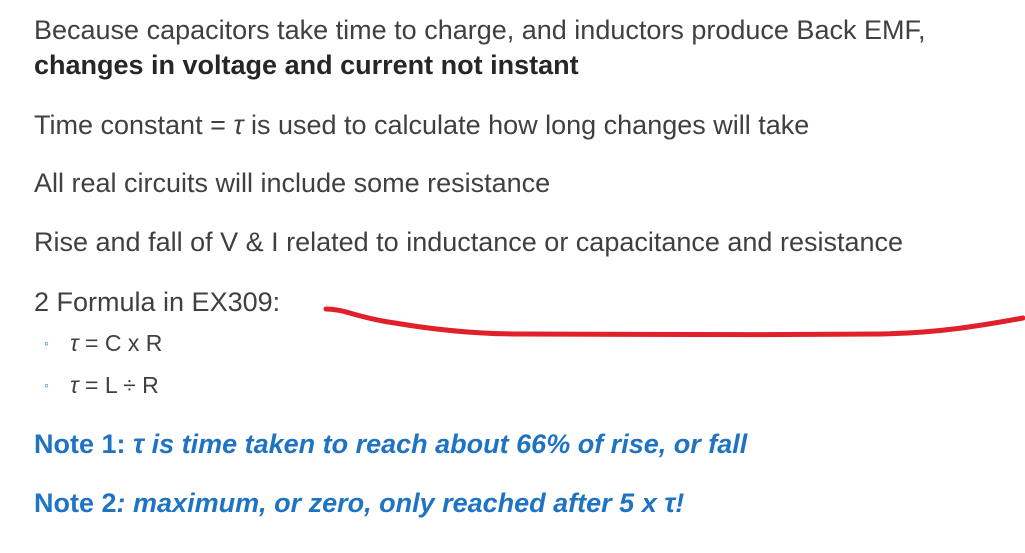 This screenshot has width=1025, height=553. I want to click on formula-item: ◦ τ = L ÷ R, so click(101, 385).